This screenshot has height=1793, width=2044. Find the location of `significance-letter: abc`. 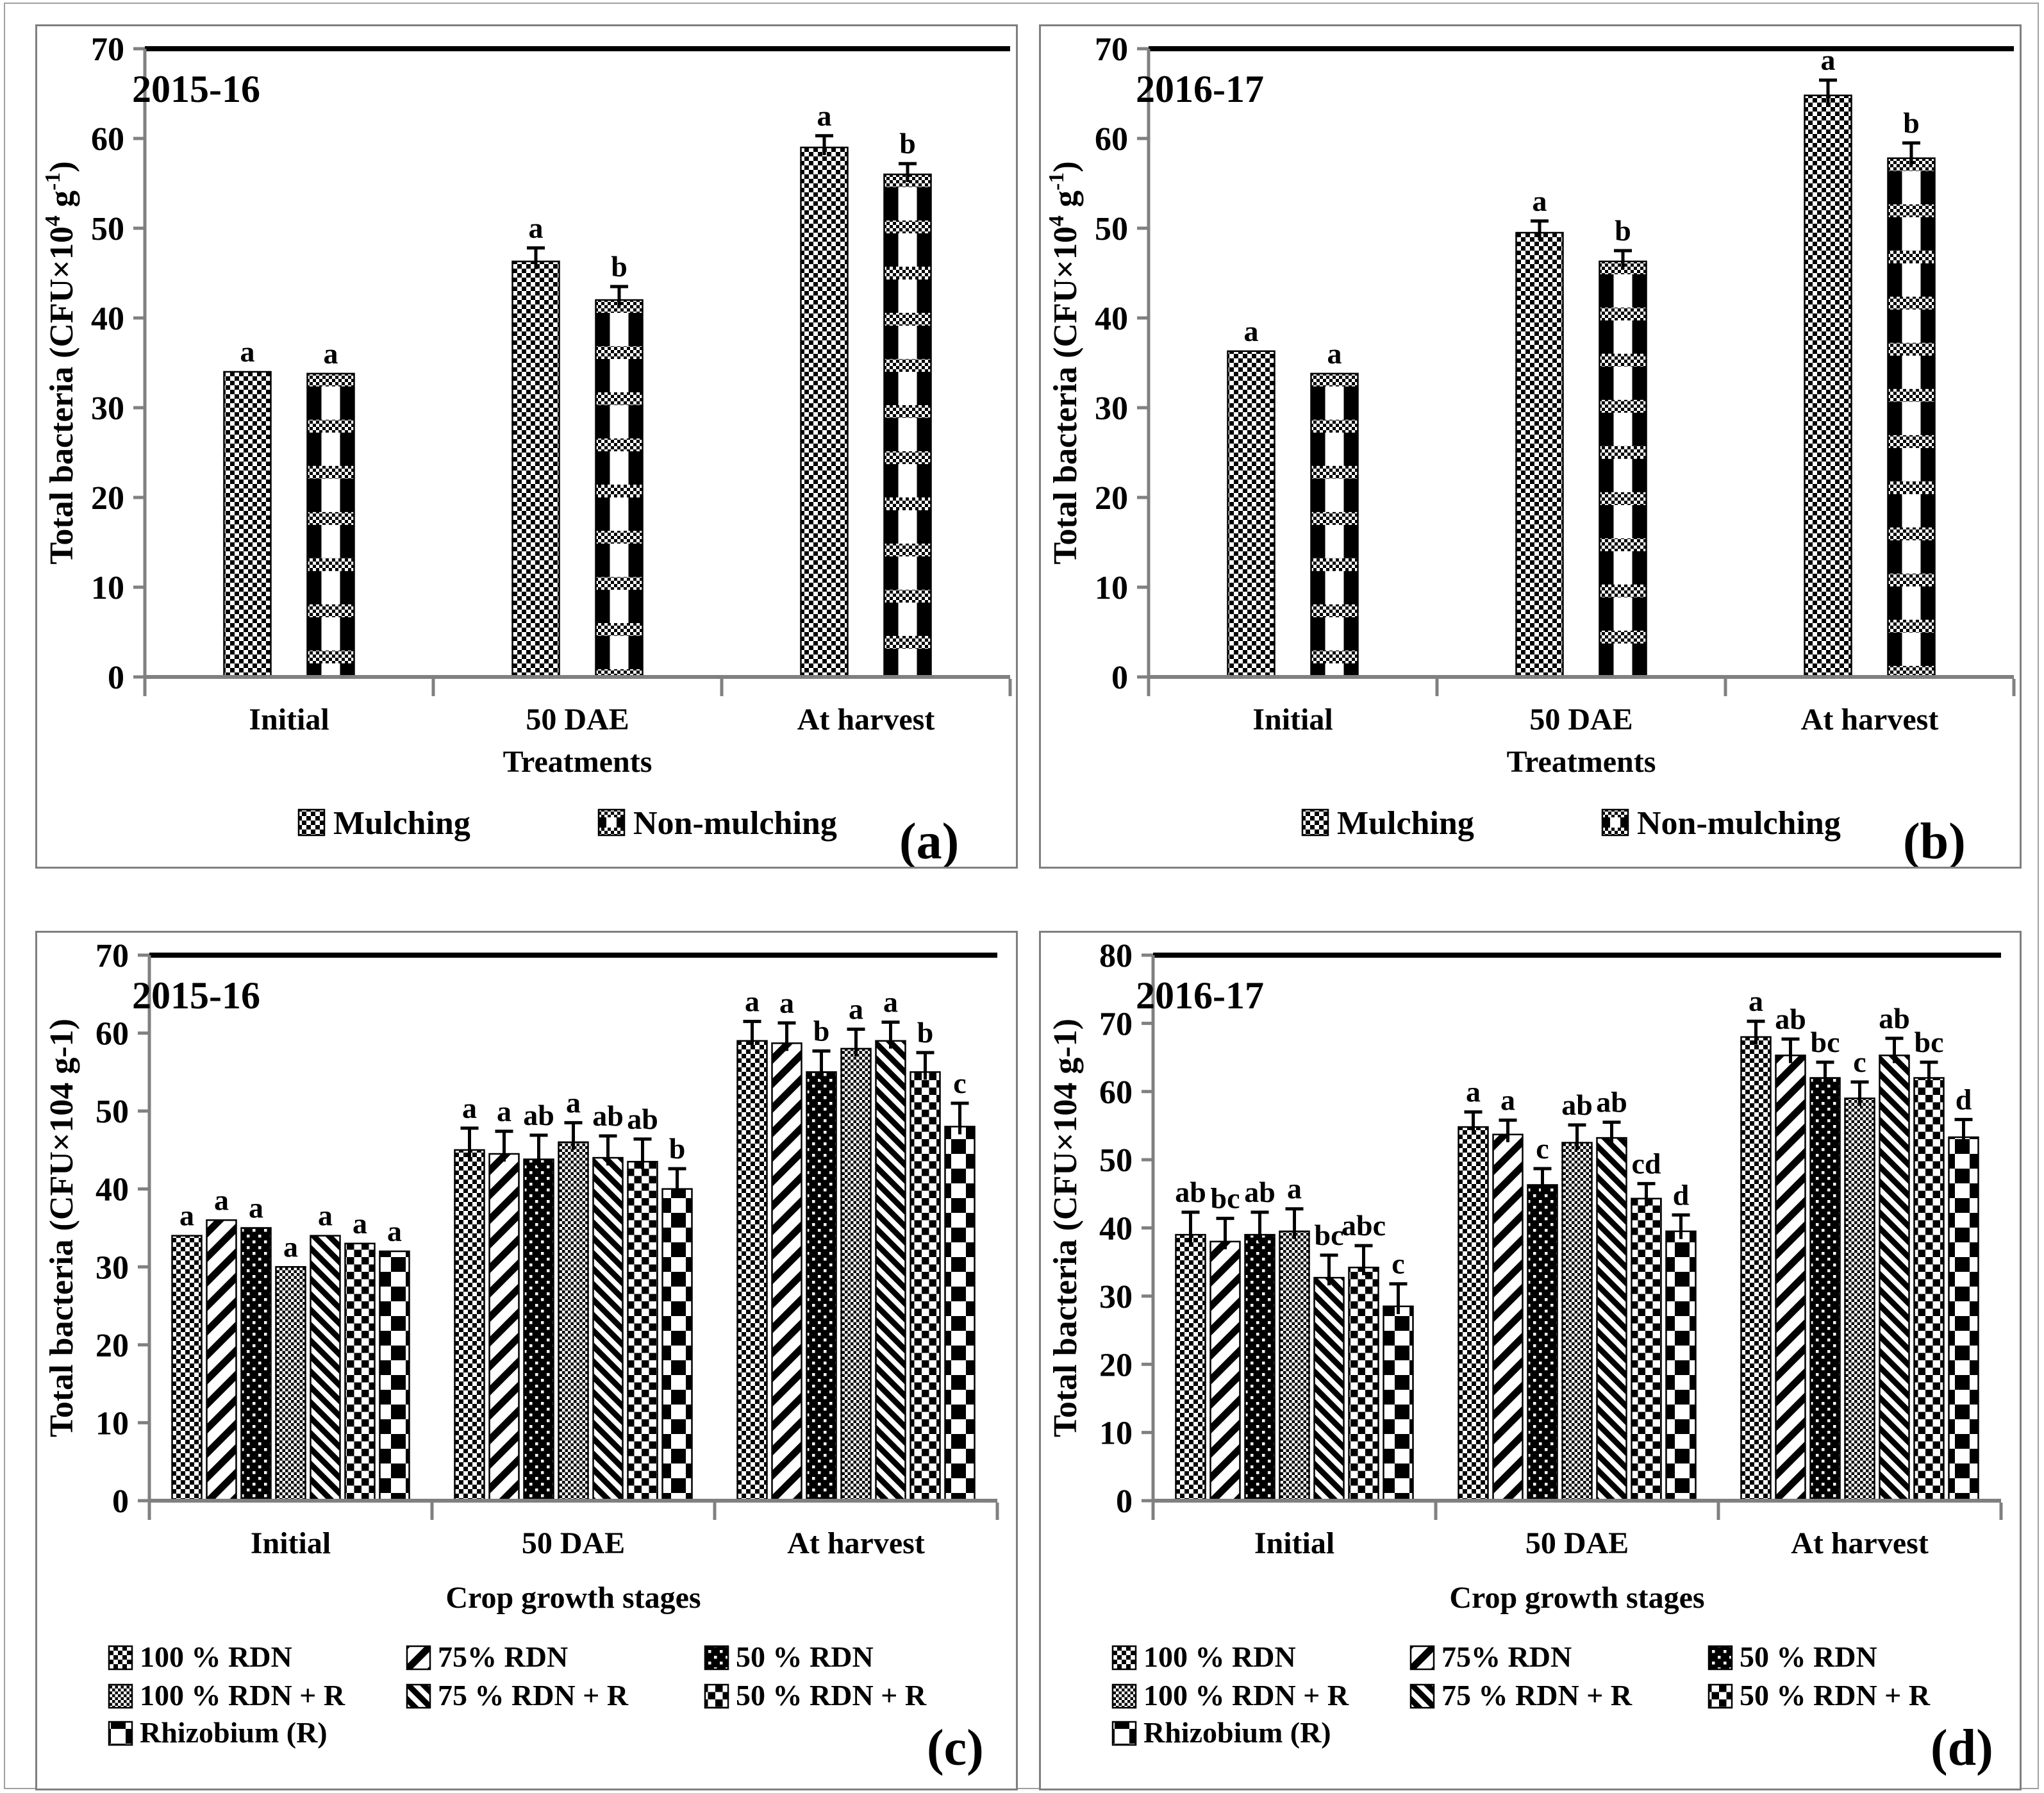

significance-letter: abc is located at coordinates (1364, 1225).